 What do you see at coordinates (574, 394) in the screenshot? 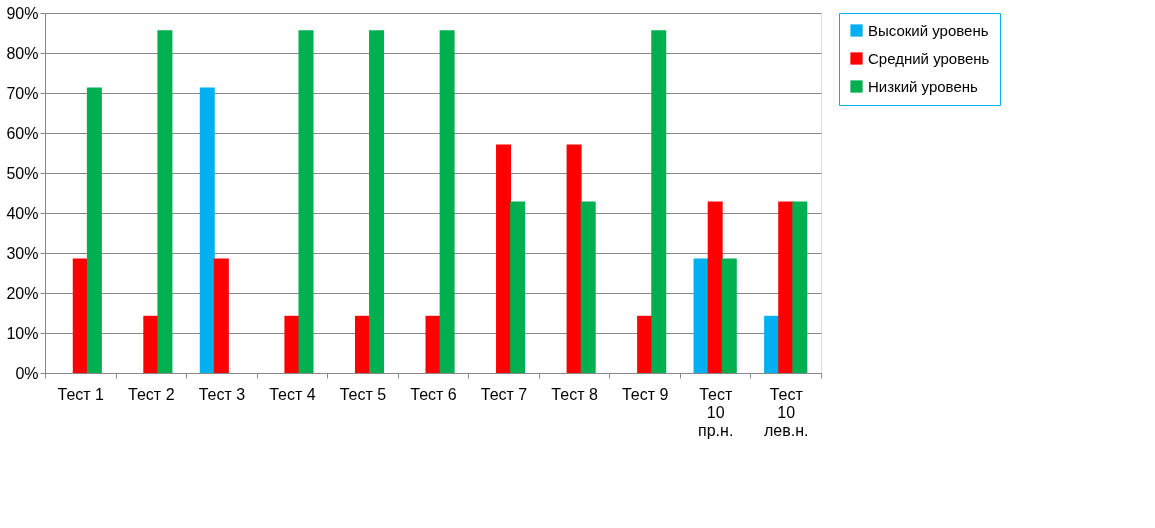
I see `x-tick-label: Тест 8` at bounding box center [574, 394].